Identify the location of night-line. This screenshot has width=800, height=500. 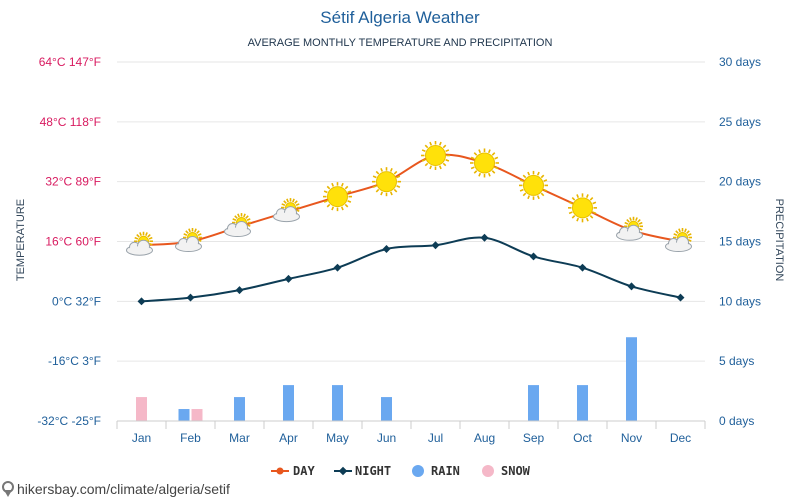
(411, 269).